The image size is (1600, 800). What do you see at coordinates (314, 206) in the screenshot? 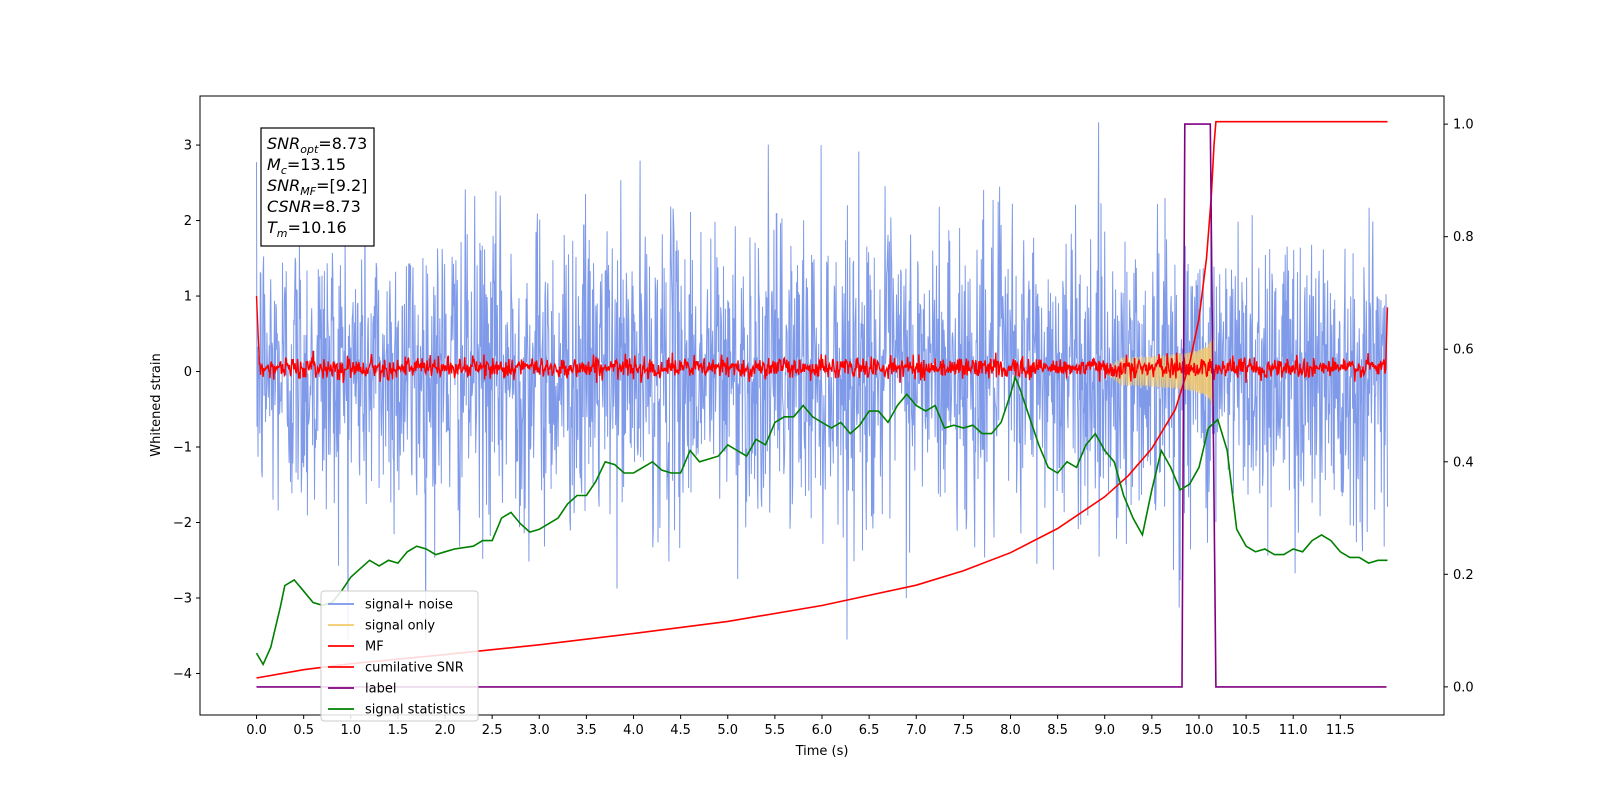
I see `annotation-line: CSNR=8.73` at bounding box center [314, 206].